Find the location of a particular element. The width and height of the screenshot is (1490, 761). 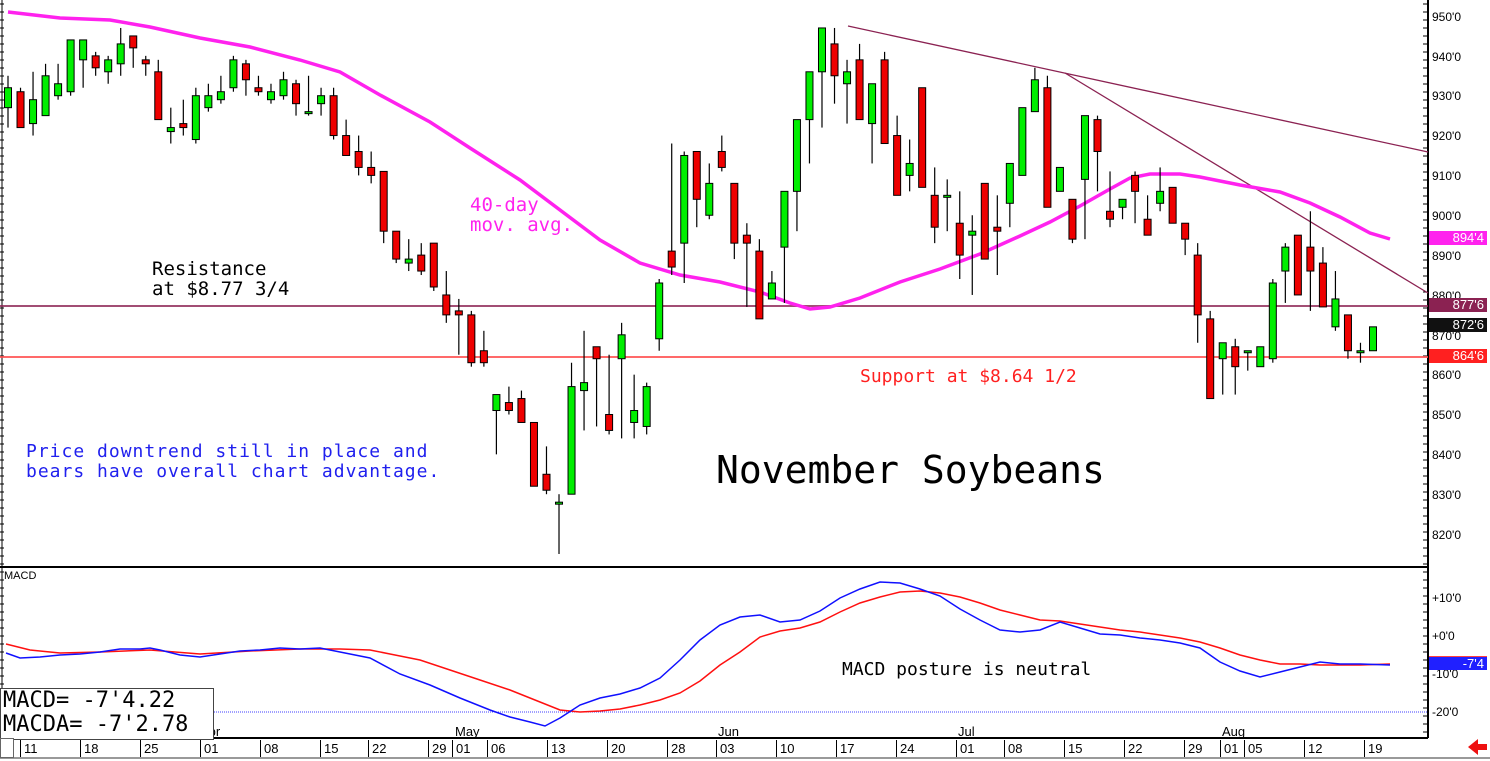

scroll-left-arrow-icon is located at coordinates (1473, 747).